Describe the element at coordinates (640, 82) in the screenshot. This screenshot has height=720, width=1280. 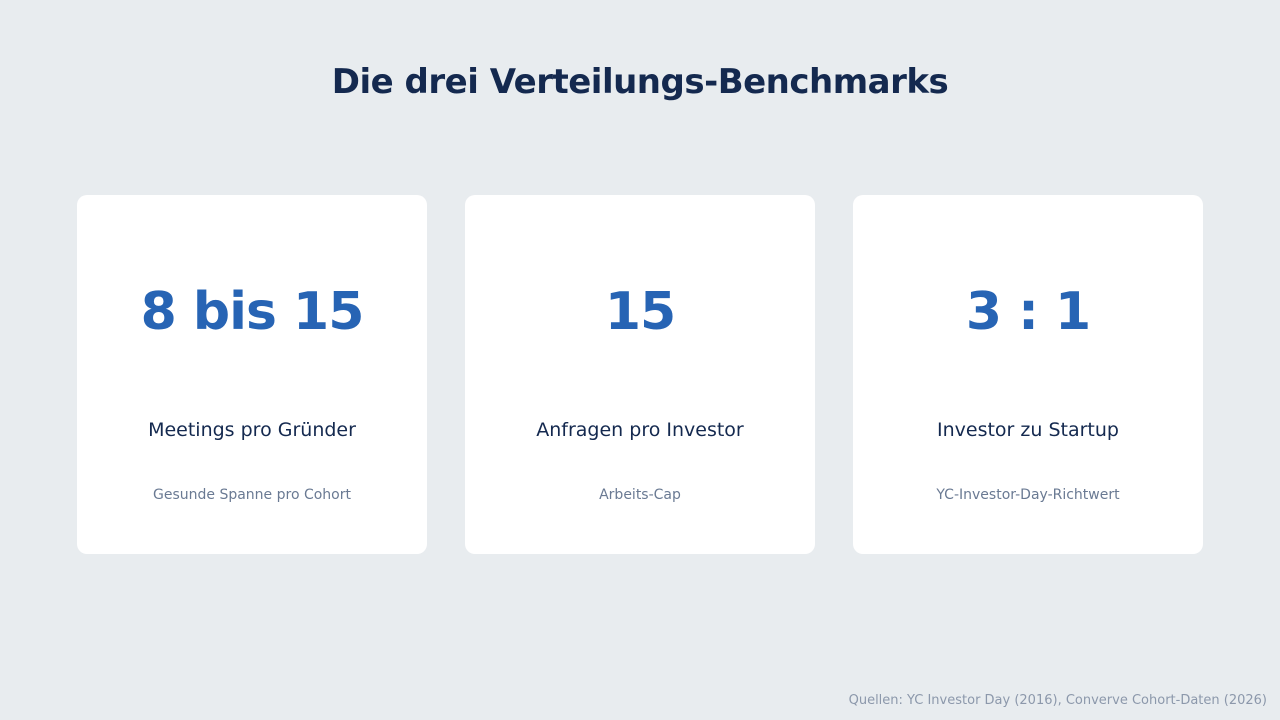
I see `page-title: Die drei Verteilungs-Benchmarks` at that location.